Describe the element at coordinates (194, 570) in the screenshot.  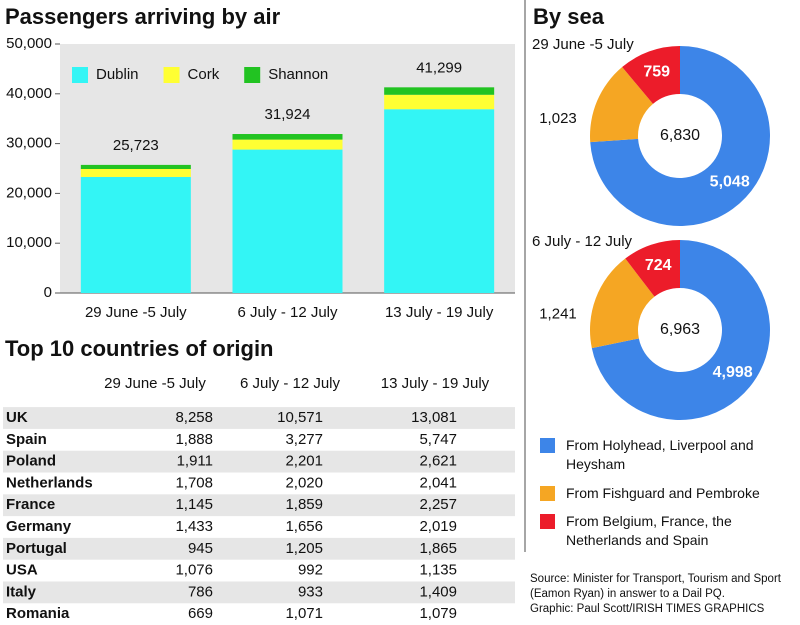
I see `table-cell: 1,076` at that location.